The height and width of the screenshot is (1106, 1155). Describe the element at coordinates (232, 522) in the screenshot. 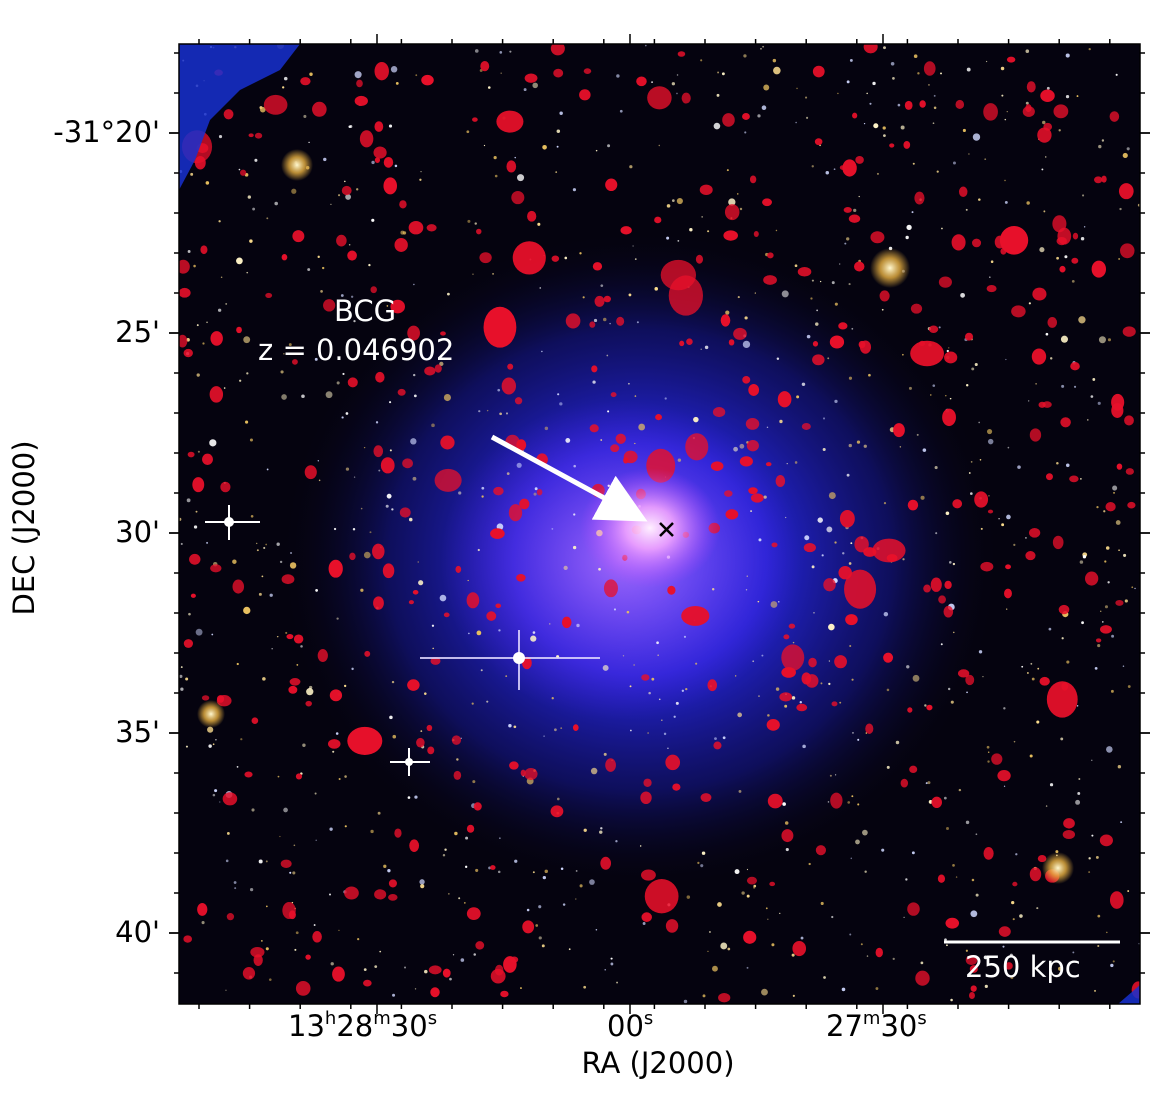

I see `bright-star` at that location.